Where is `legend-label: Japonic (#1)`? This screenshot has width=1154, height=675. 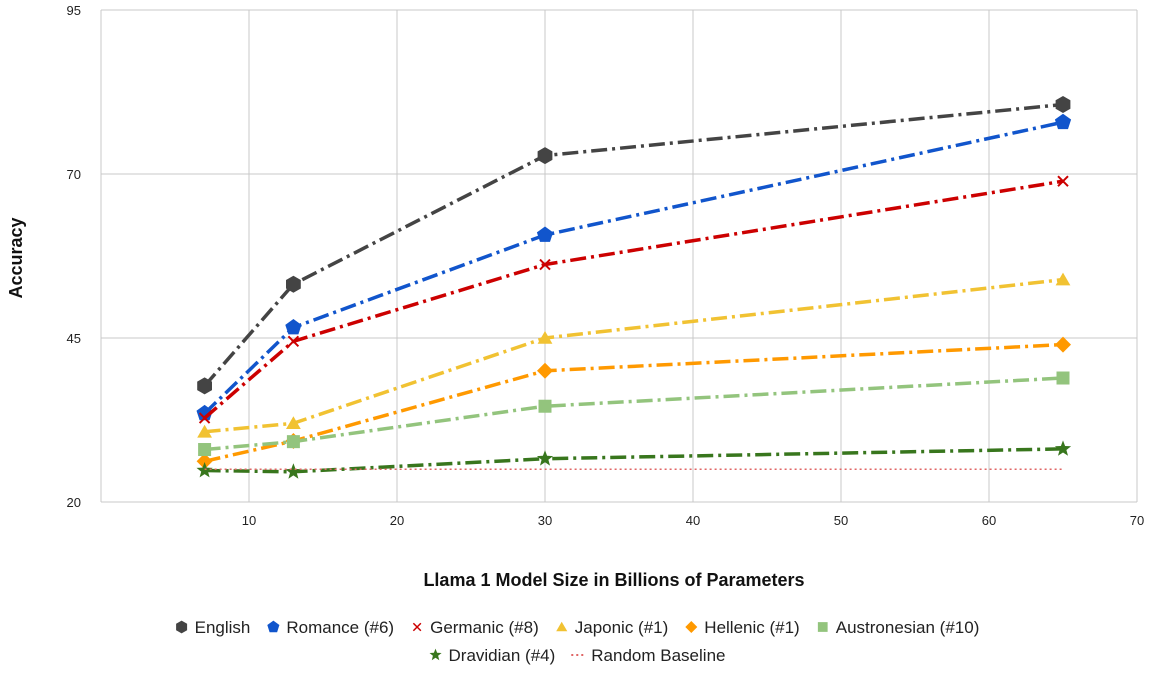
legend-label: Japonic (#1) is located at coordinates (622, 627).